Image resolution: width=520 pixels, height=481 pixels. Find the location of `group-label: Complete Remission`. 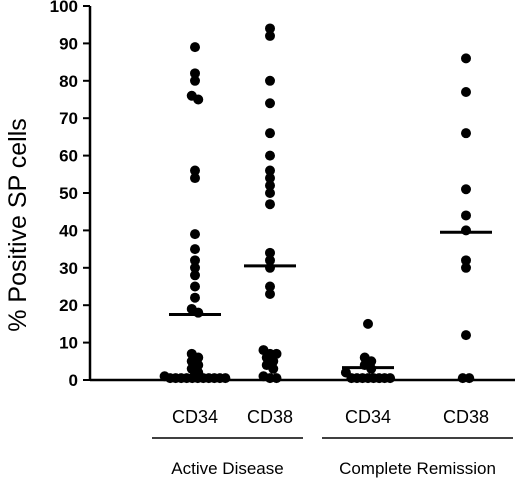

group-label: Complete Remission is located at coordinates (417, 468).